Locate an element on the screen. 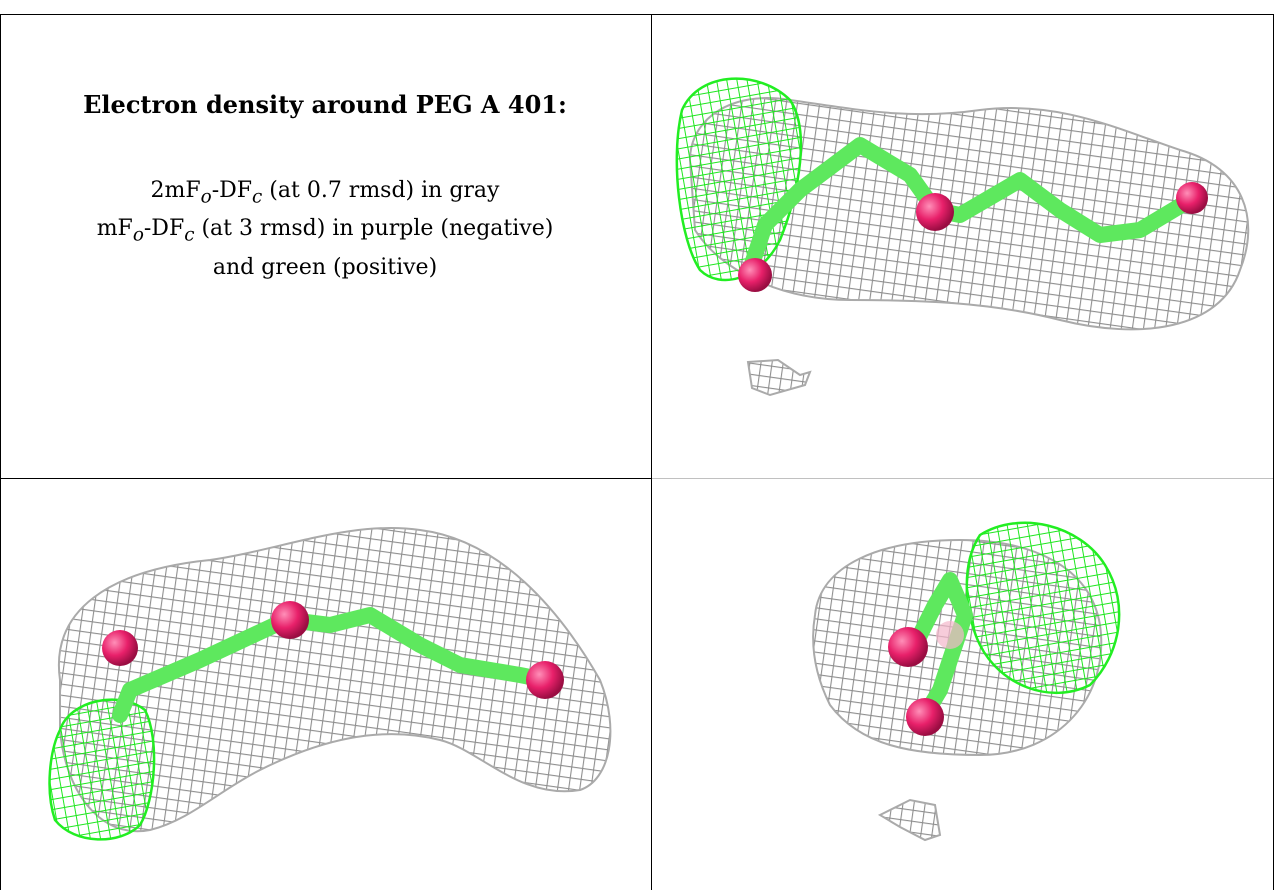 This screenshot has height=890, width=1274. density-view-bottom-right is located at coordinates (980, 680).